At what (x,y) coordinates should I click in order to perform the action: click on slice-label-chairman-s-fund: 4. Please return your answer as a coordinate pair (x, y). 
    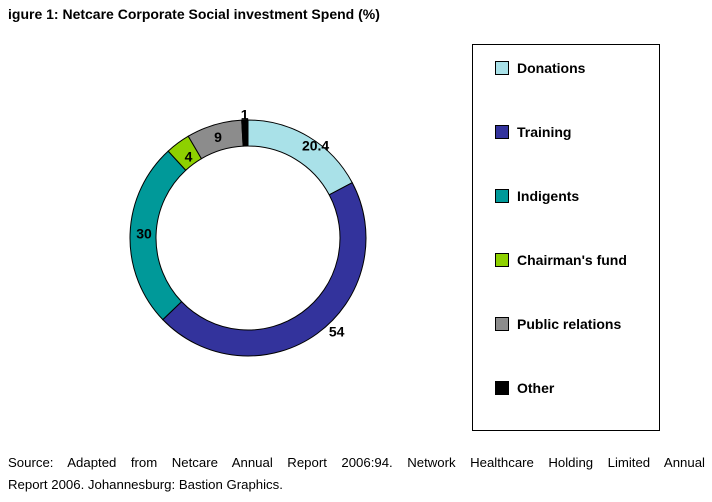
    Looking at the image, I should click on (189, 156).